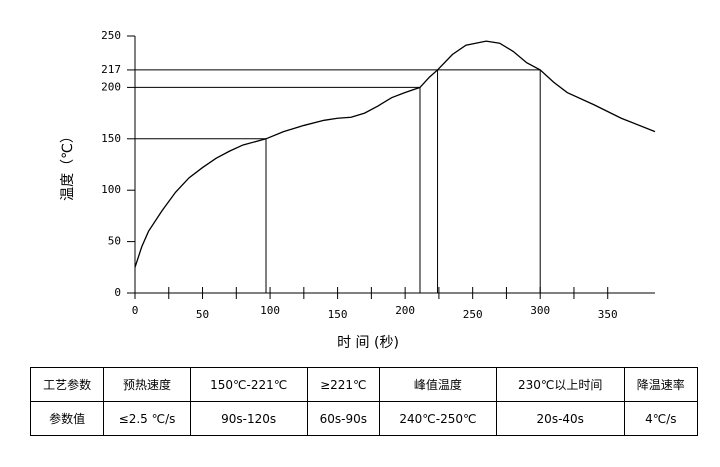  Describe the element at coordinates (67, 418) in the screenshot. I see `table-cell: 参数值` at that location.